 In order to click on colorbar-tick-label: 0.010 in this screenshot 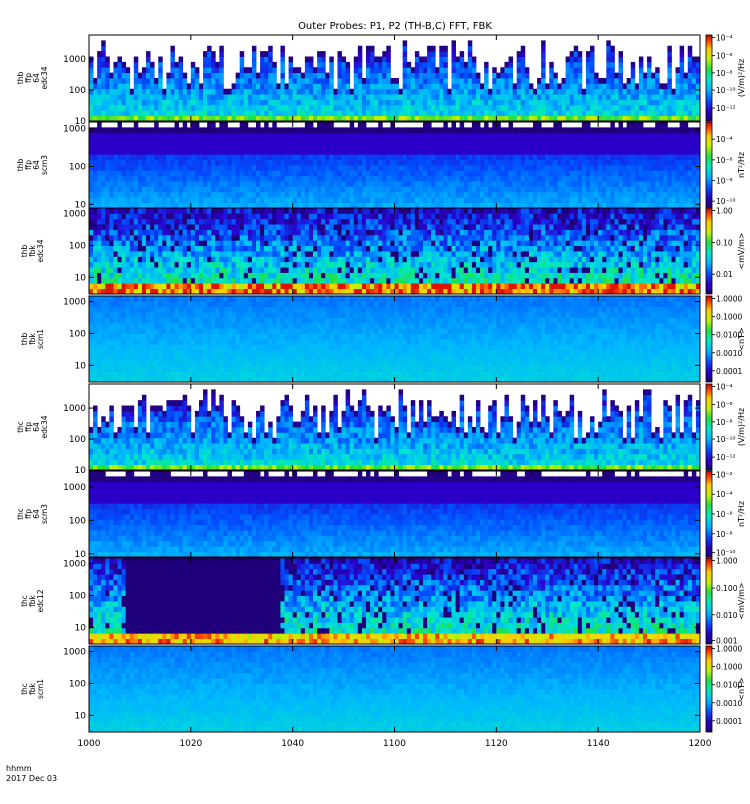, I will do `click(727, 615)`.